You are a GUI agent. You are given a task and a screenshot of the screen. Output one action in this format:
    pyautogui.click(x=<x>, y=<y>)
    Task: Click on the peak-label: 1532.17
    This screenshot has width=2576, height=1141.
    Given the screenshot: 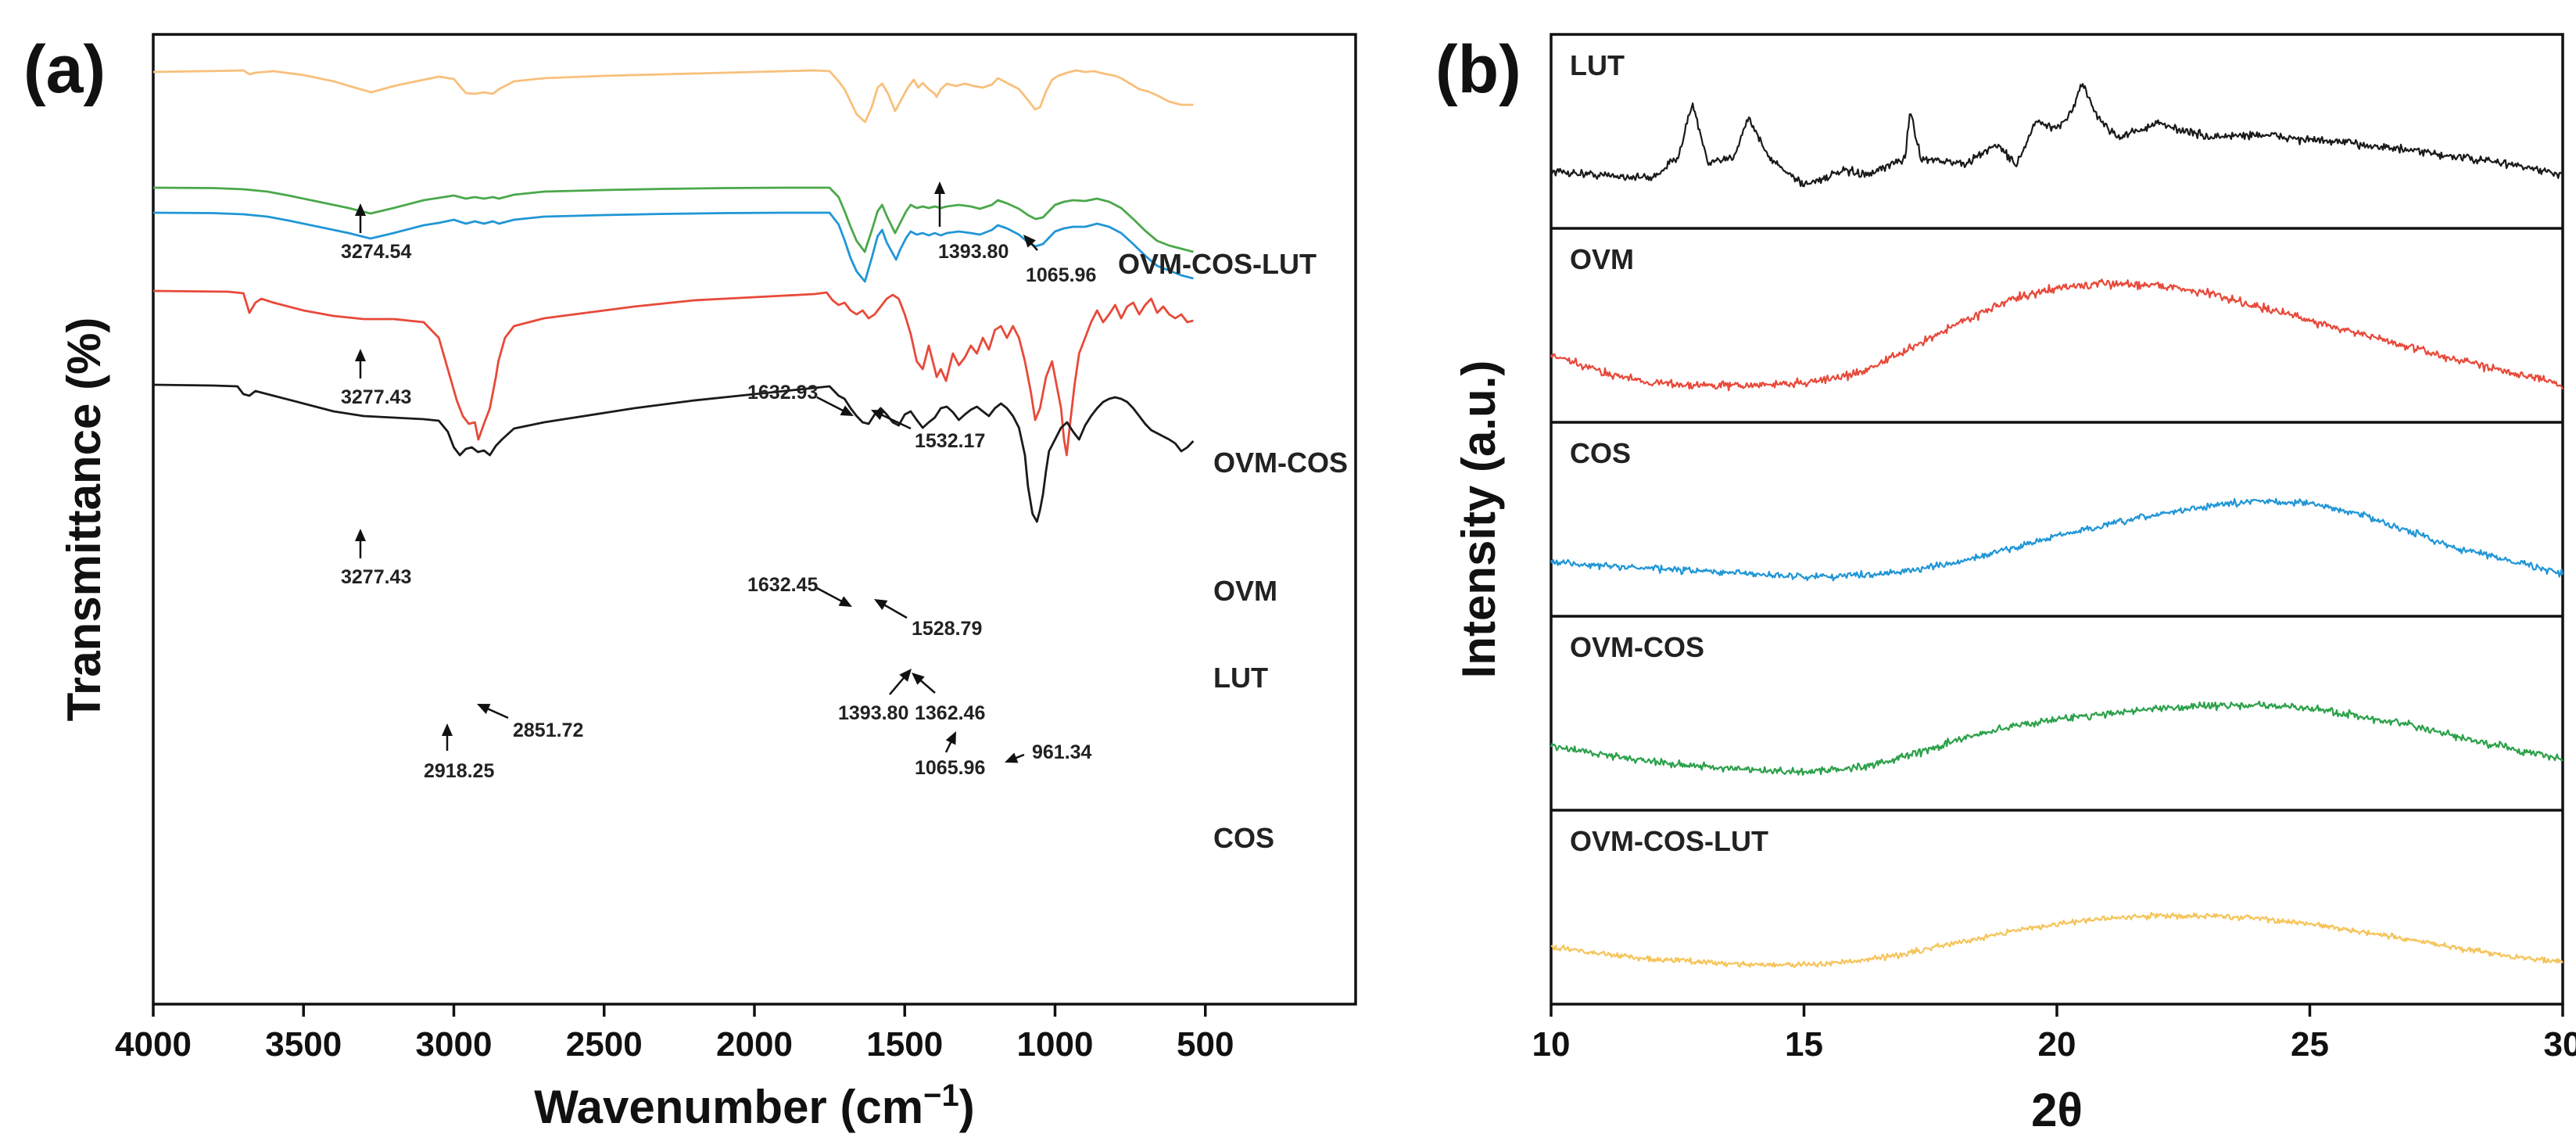 What is the action you would take?
    pyautogui.click(x=950, y=441)
    